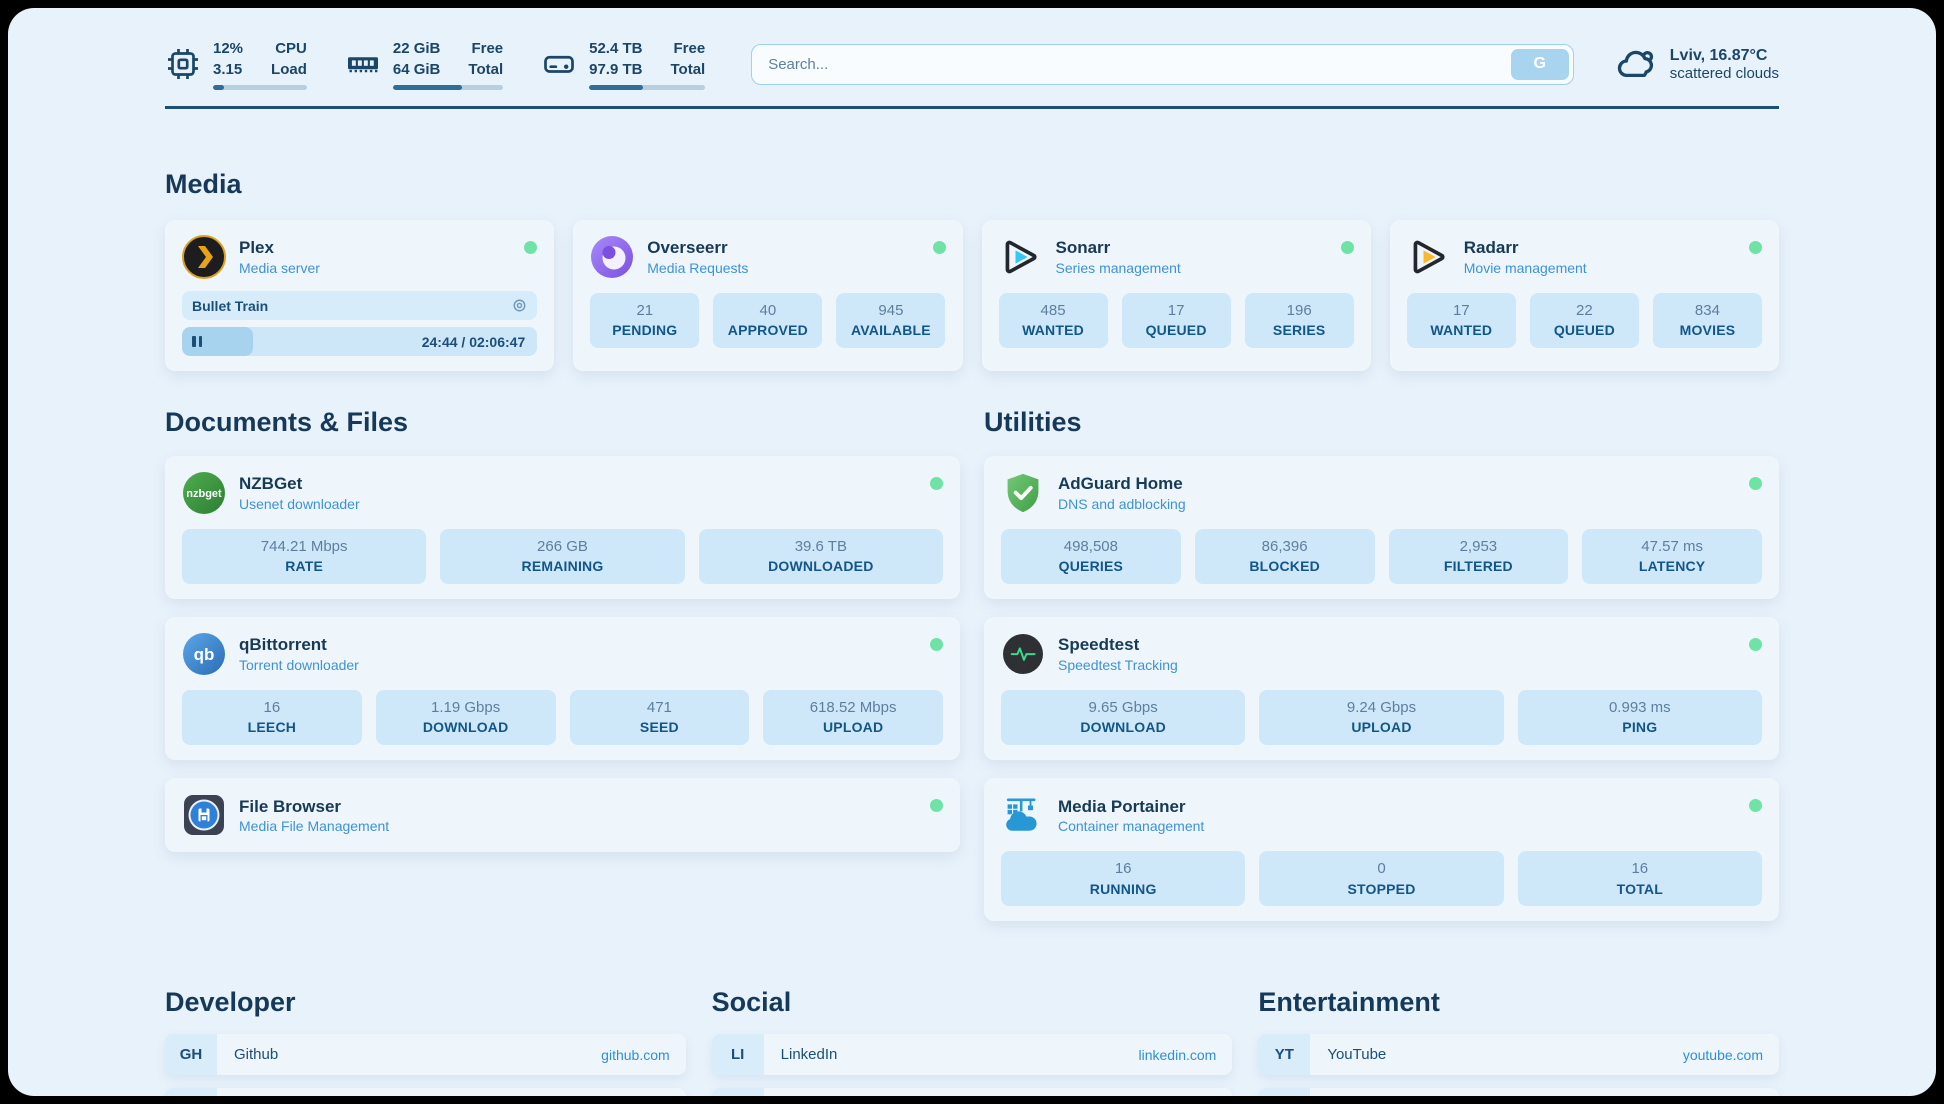 The width and height of the screenshot is (1944, 1104). What do you see at coordinates (647, 87) in the screenshot?
I see `disk-progress` at bounding box center [647, 87].